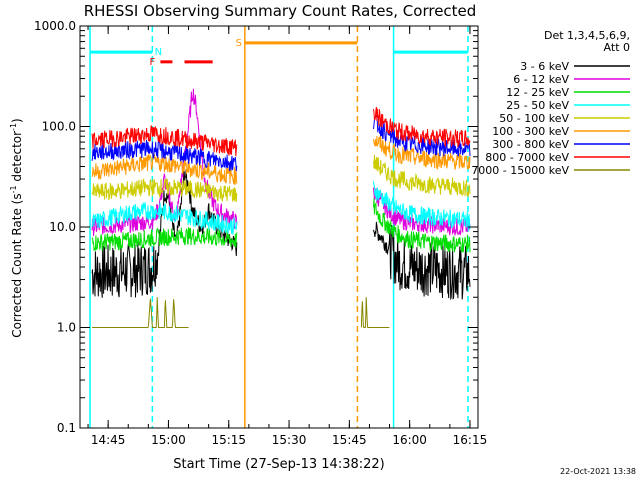 This screenshot has height=480, width=640. Describe the element at coordinates (527, 157) in the screenshot. I see `legend-label-7: 800 - 7000 keV` at that location.